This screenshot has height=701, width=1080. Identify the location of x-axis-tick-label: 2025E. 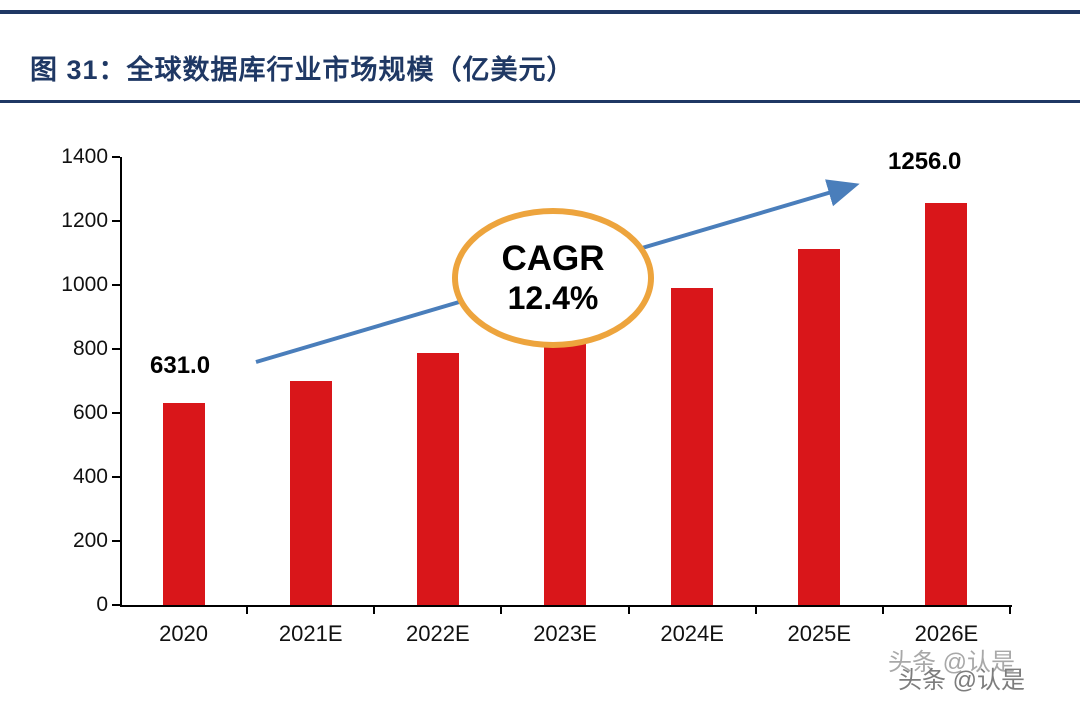
(819, 633).